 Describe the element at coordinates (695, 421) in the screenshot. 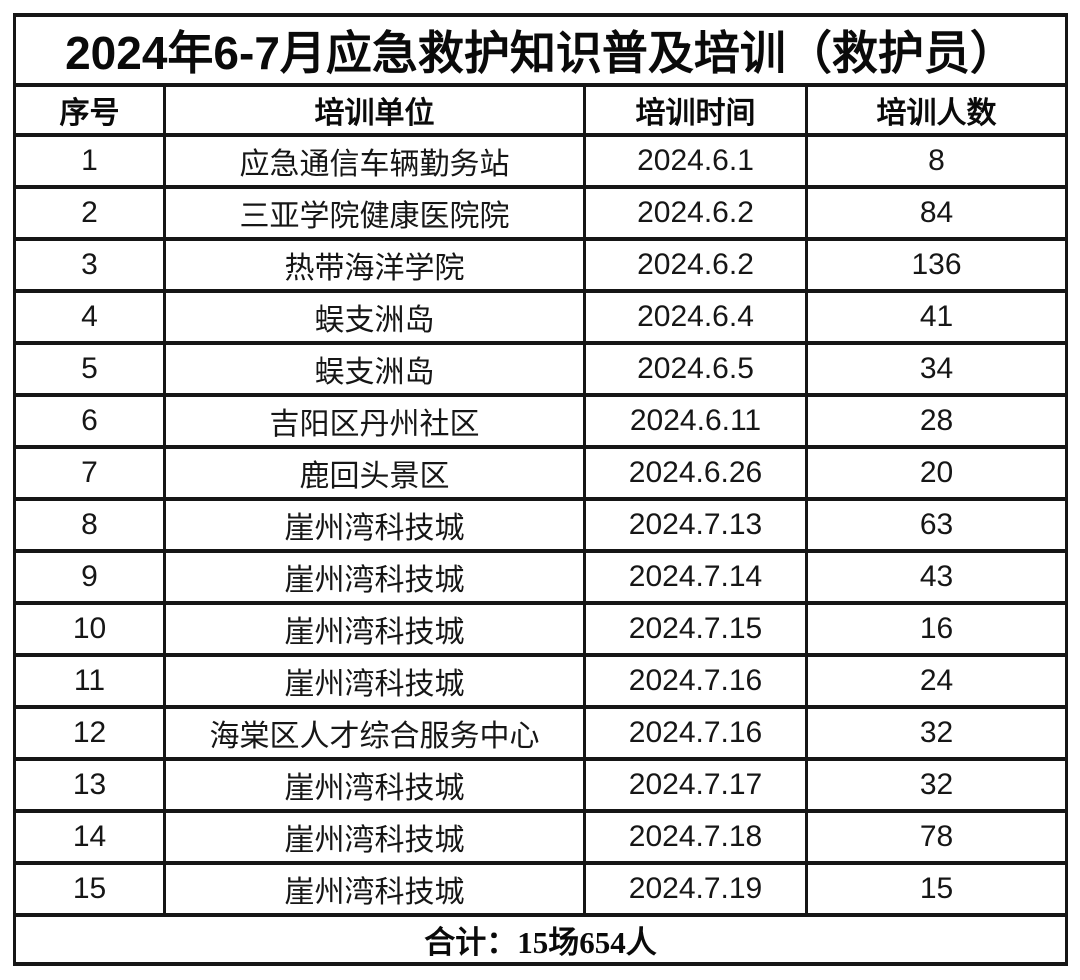

I see `cell-date: 2024.6.11` at that location.